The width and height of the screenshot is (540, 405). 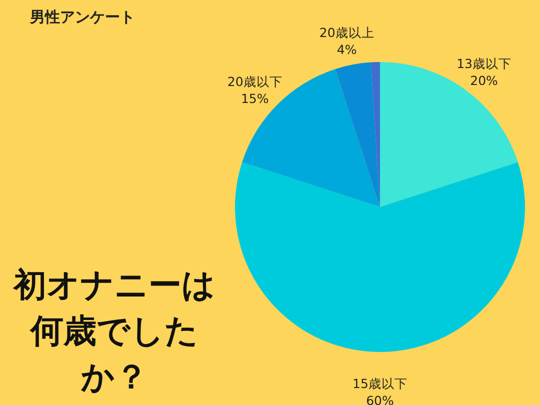 What do you see at coordinates (254, 81) in the screenshot?
I see `slice-label: 20歳以下` at bounding box center [254, 81].